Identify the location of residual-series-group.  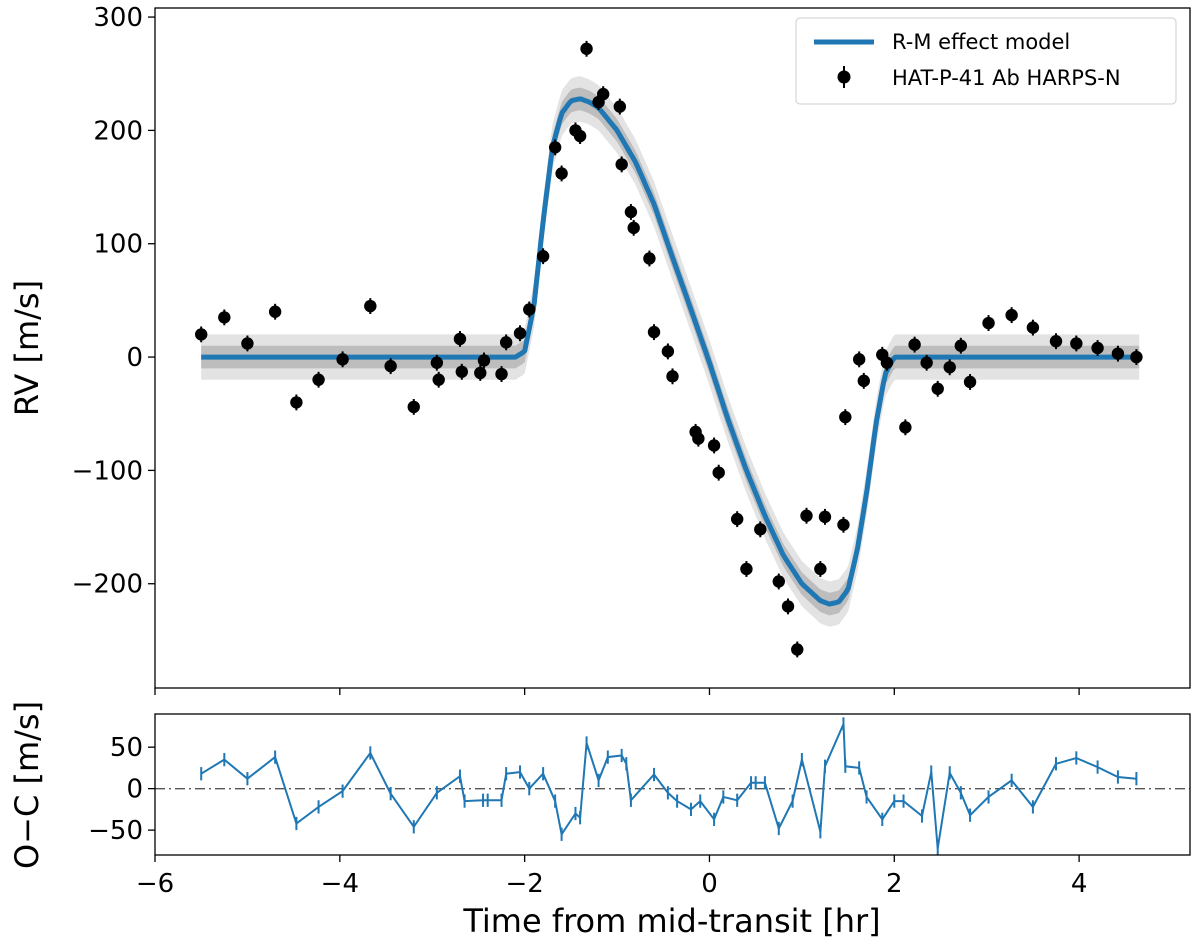
(669, 786).